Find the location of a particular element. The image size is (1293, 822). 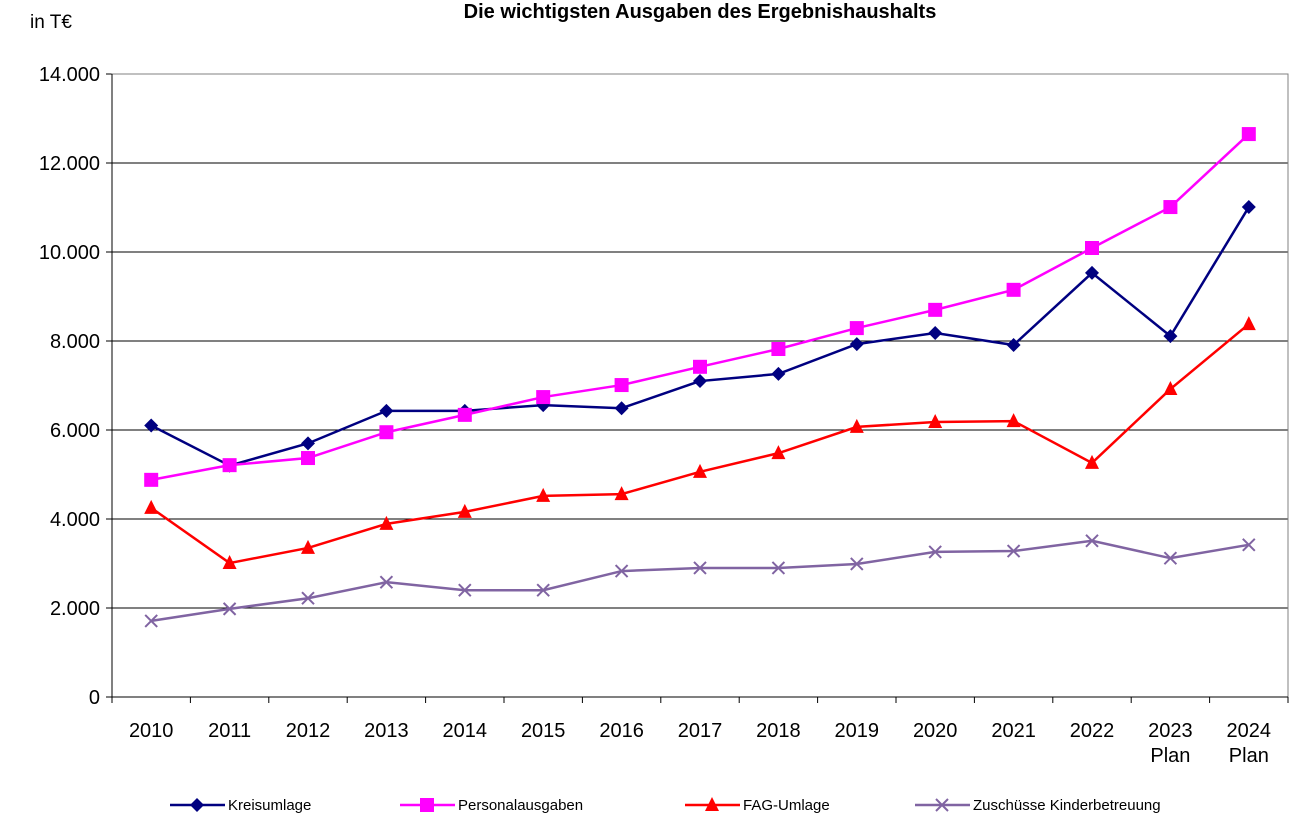

x-tick-label: 2018 is located at coordinates (778, 731).